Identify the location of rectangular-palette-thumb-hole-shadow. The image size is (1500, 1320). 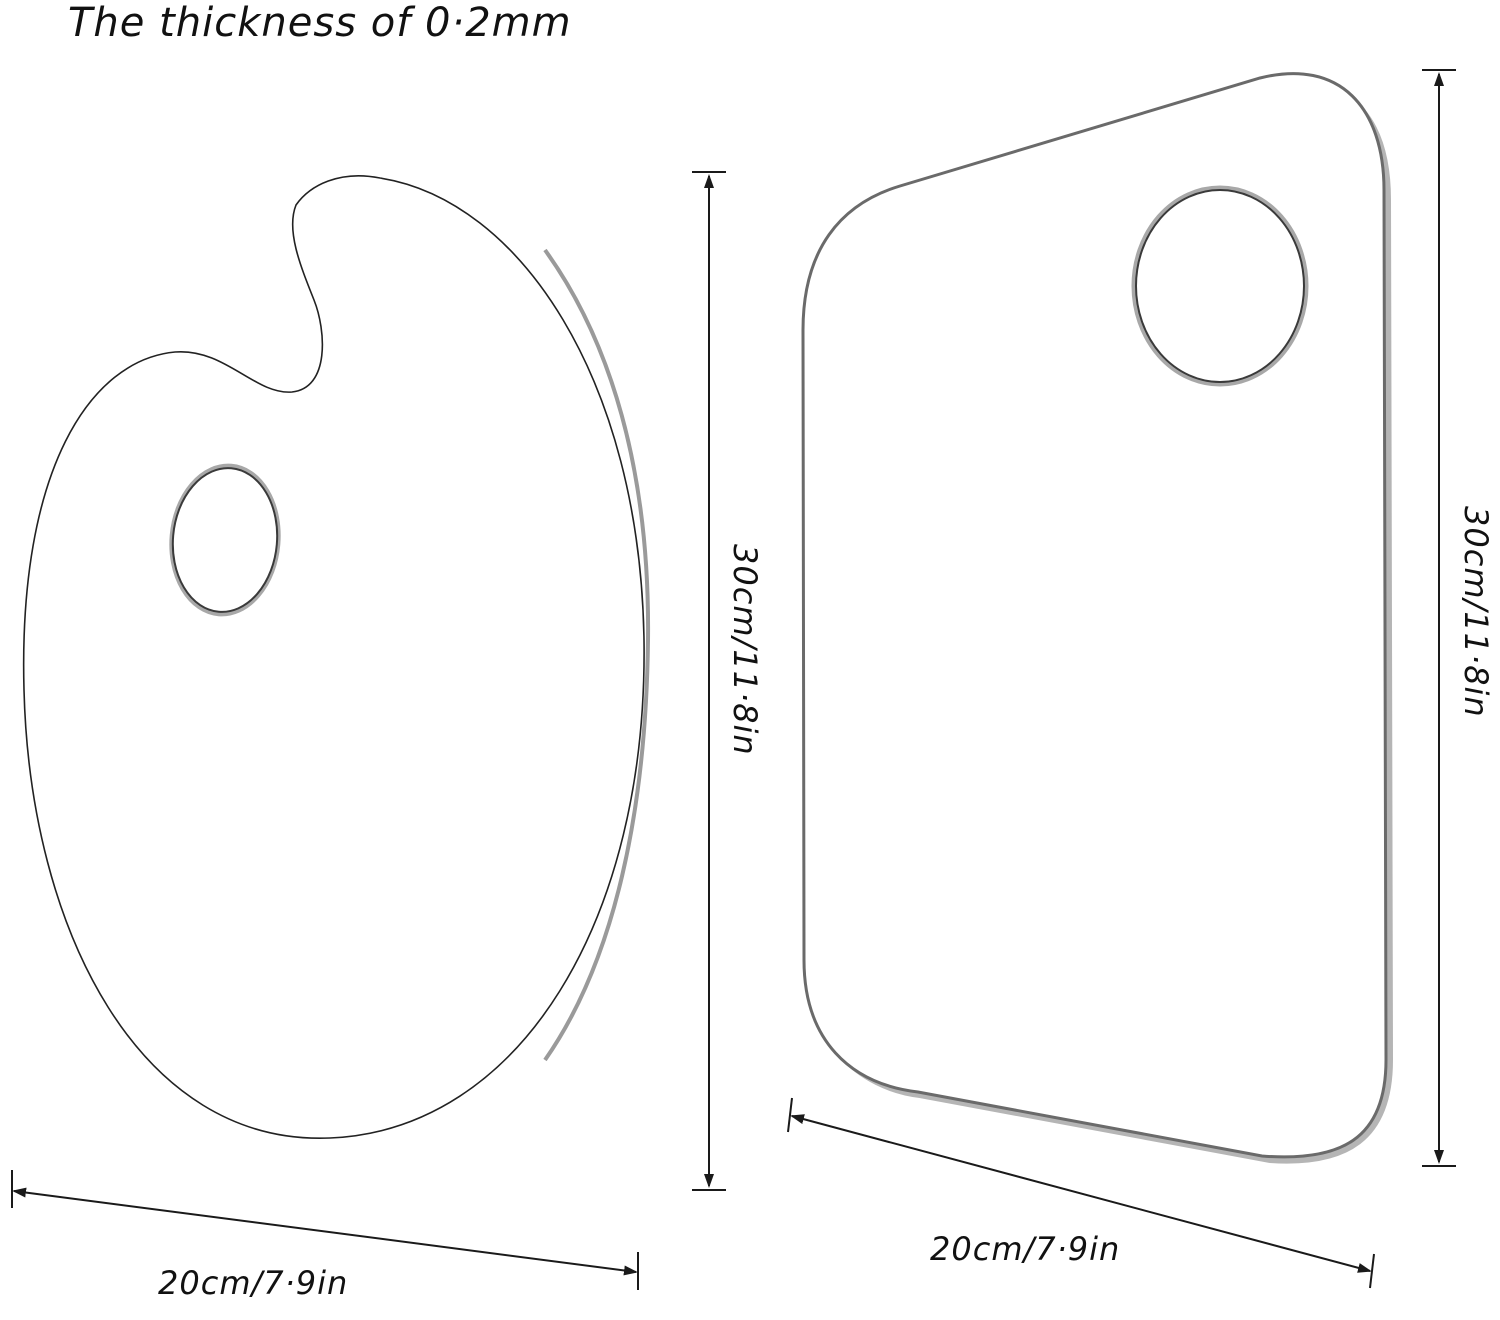
(1220, 286).